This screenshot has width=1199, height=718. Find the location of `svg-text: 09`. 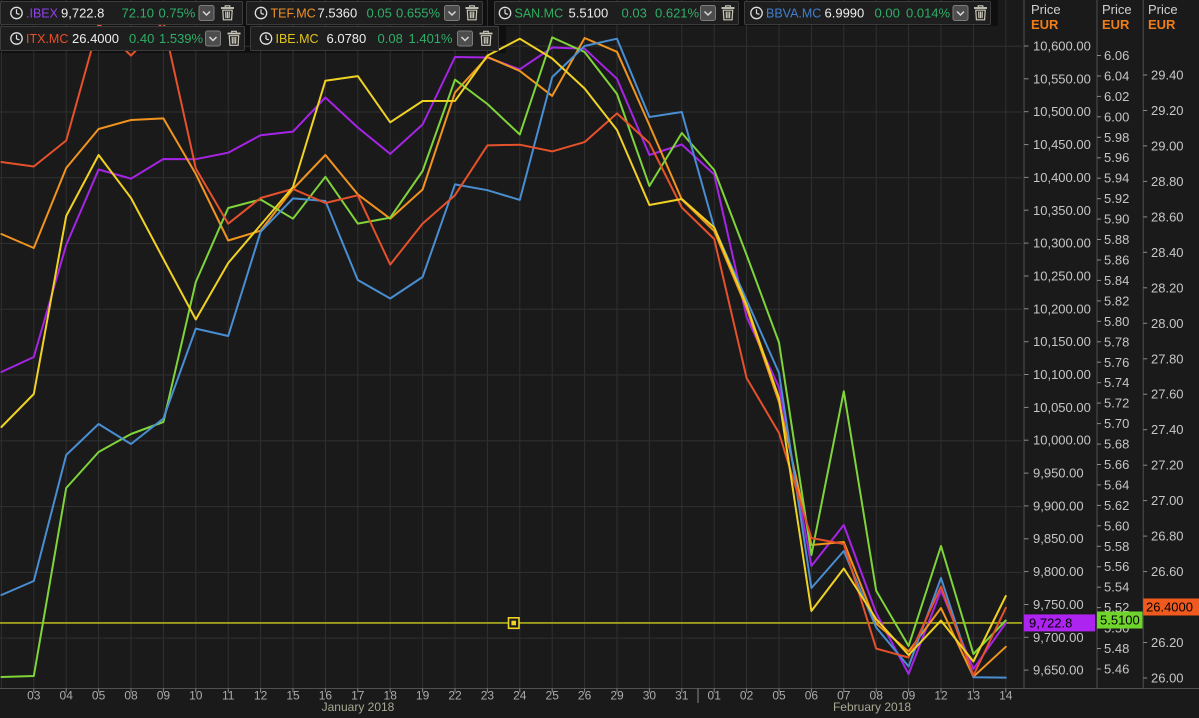

svg-text: 09 is located at coordinates (909, 696).